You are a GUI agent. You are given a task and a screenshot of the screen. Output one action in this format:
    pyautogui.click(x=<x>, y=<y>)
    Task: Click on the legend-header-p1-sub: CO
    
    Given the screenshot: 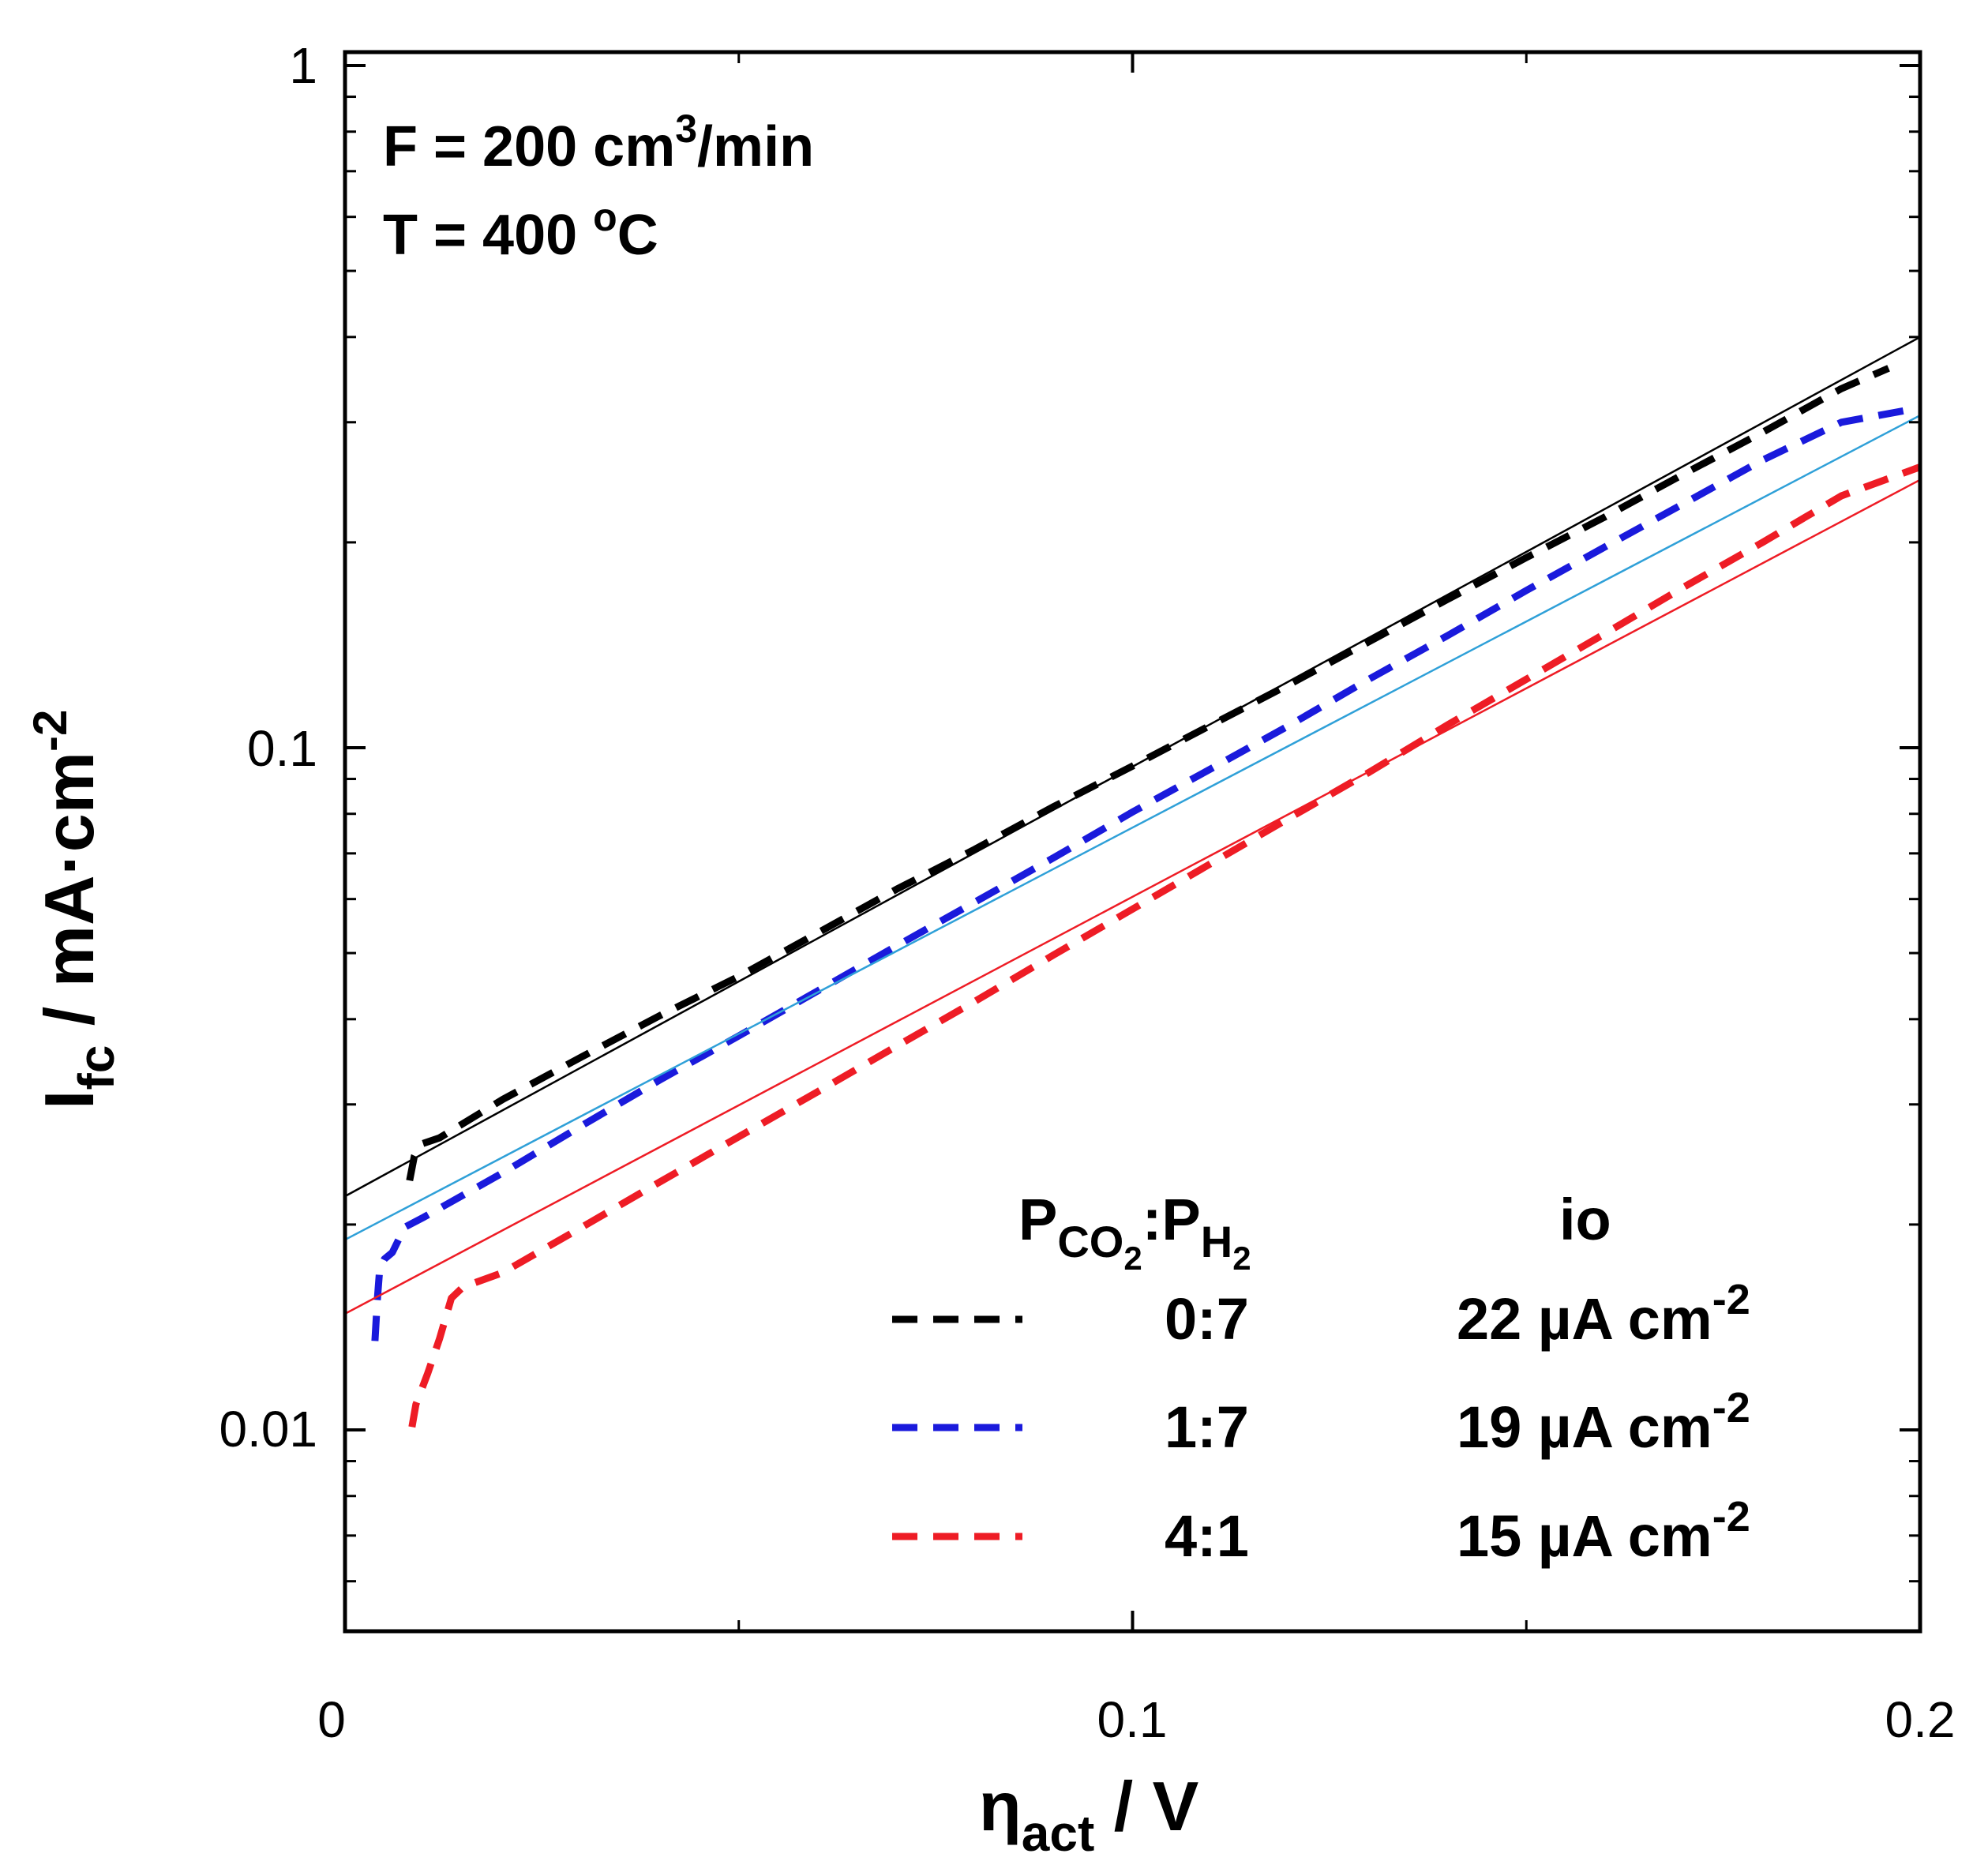 What is the action you would take?
    pyautogui.click(x=1090, y=1241)
    